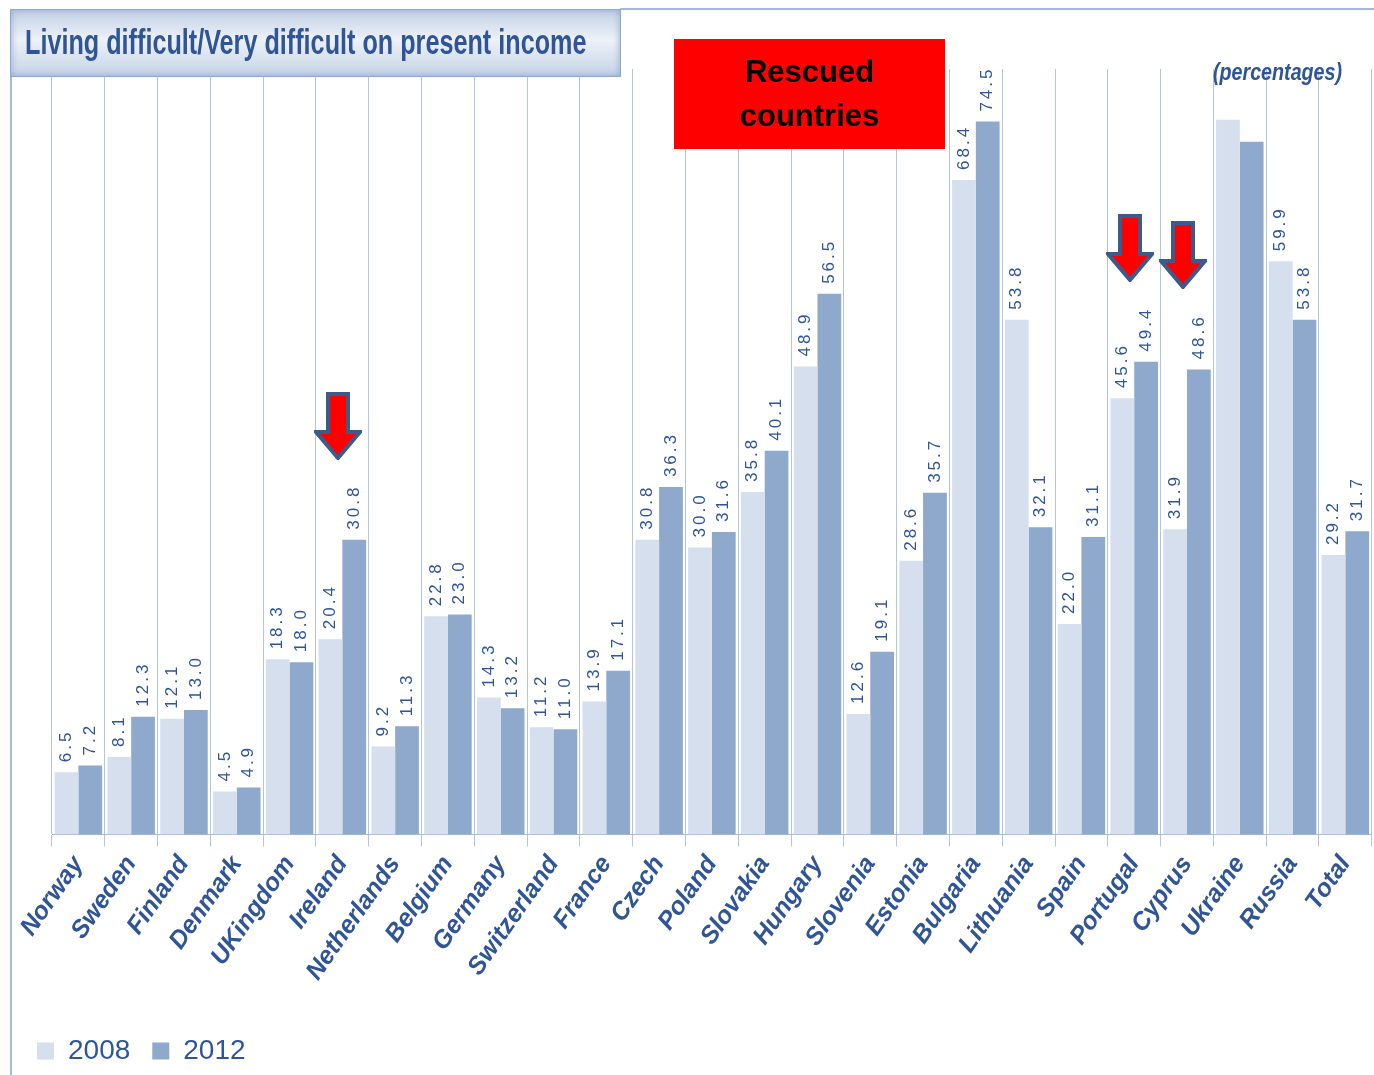 The width and height of the screenshot is (1374, 1075). I want to click on data-label: 11.2, so click(541, 695).